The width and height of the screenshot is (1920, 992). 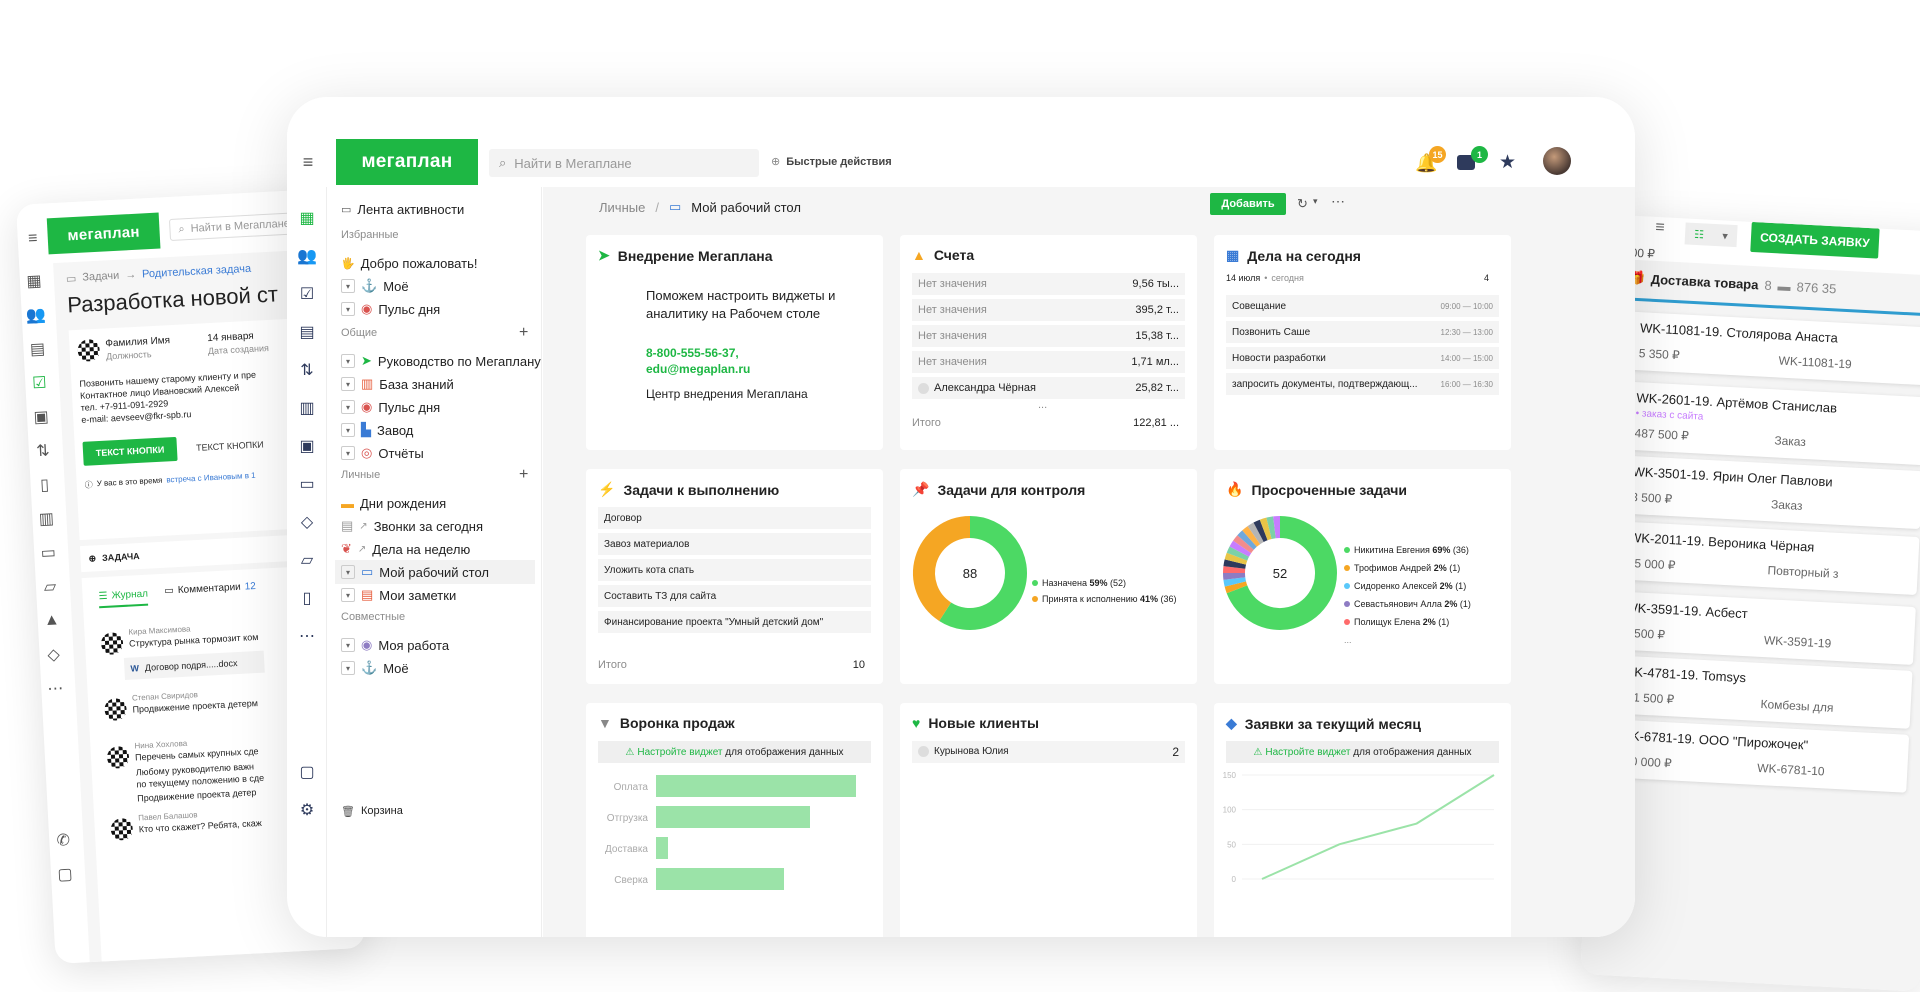 I want to click on workflow-icon: ⇅, so click(x=307, y=370).